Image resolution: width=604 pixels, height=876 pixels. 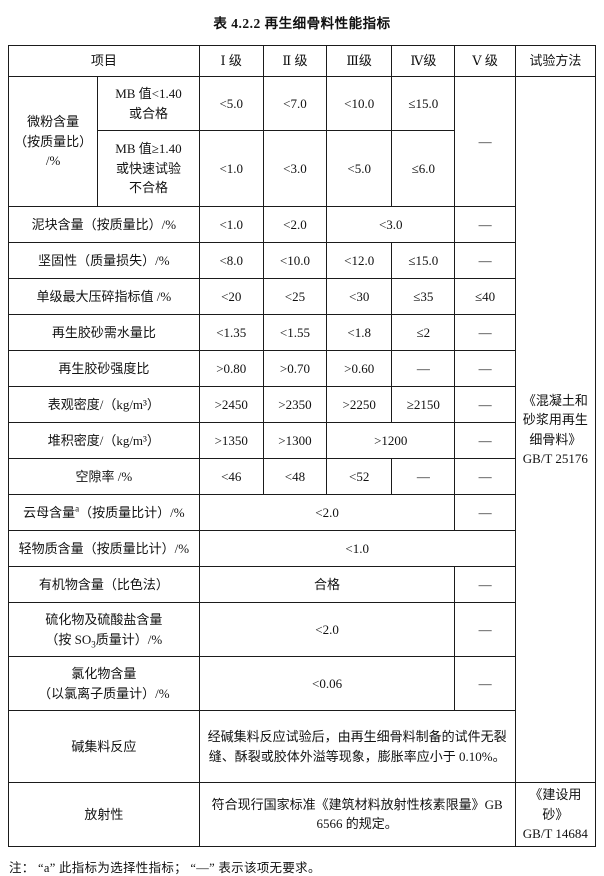 I want to click on cell-clay-g3-4: <3.0, so click(x=391, y=224).